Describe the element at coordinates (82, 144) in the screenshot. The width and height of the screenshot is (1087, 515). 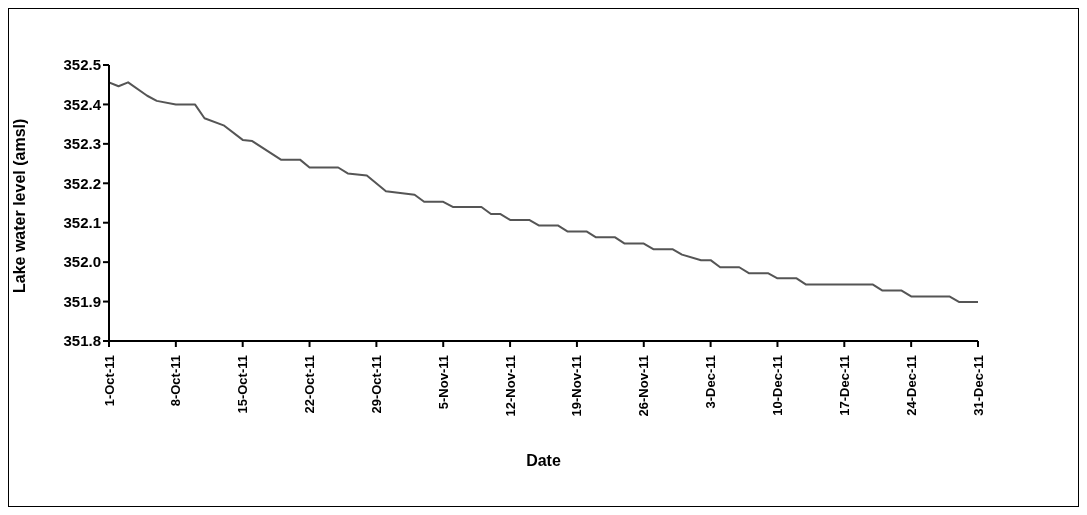
I see `y-tick-label: 352.3` at that location.